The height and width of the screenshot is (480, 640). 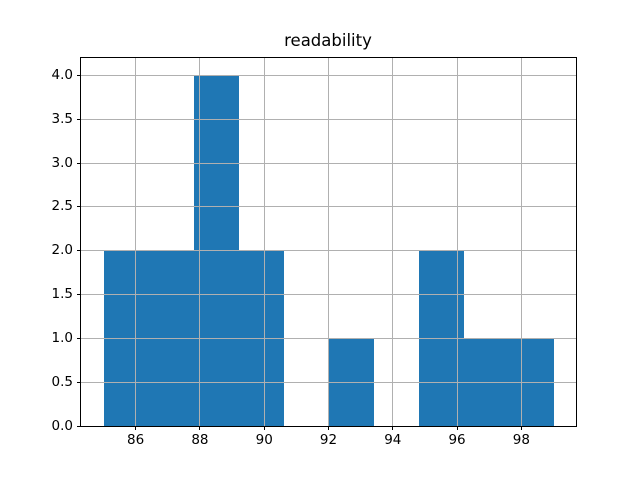 What do you see at coordinates (264, 440) in the screenshot?
I see `x-tick-label: 90` at bounding box center [264, 440].